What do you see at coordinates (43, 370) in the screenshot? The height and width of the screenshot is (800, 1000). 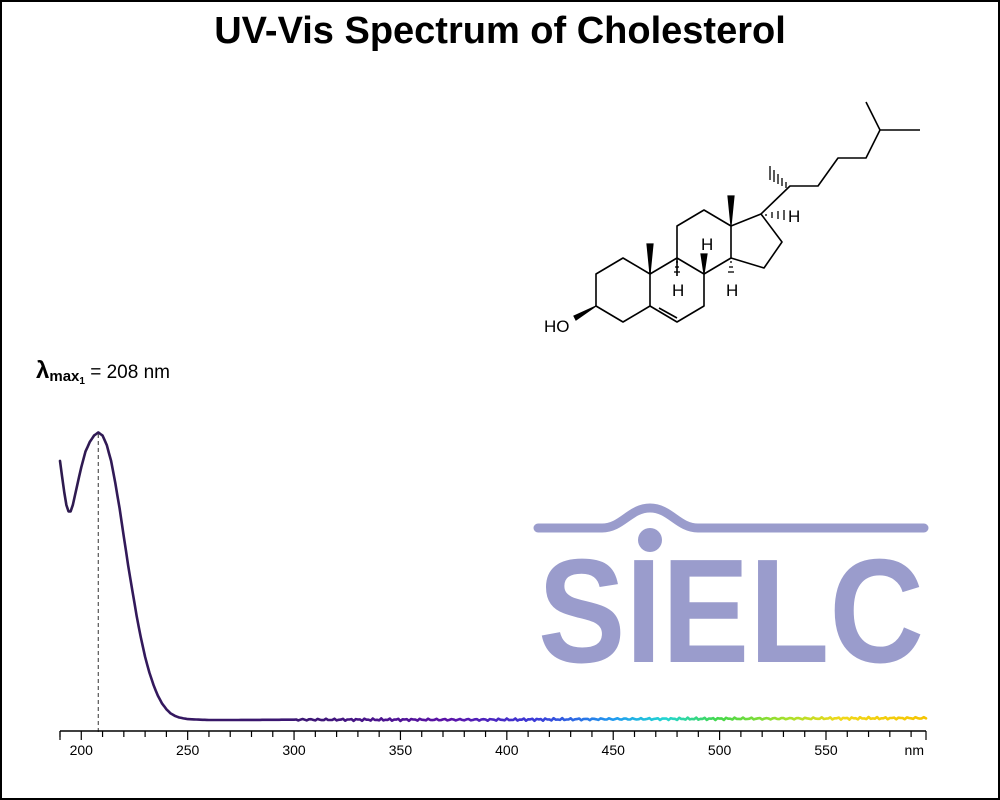 I see `lambda-symbol: λ` at bounding box center [43, 370].